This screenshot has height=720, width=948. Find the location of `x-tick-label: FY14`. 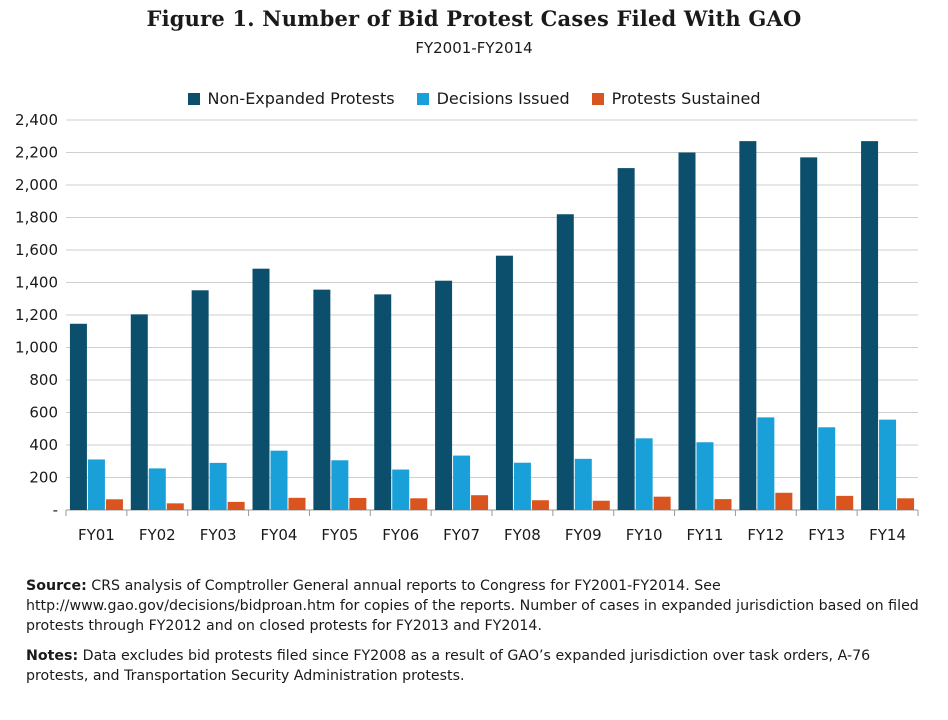

x-tick-label: FY14 is located at coordinates (887, 535).